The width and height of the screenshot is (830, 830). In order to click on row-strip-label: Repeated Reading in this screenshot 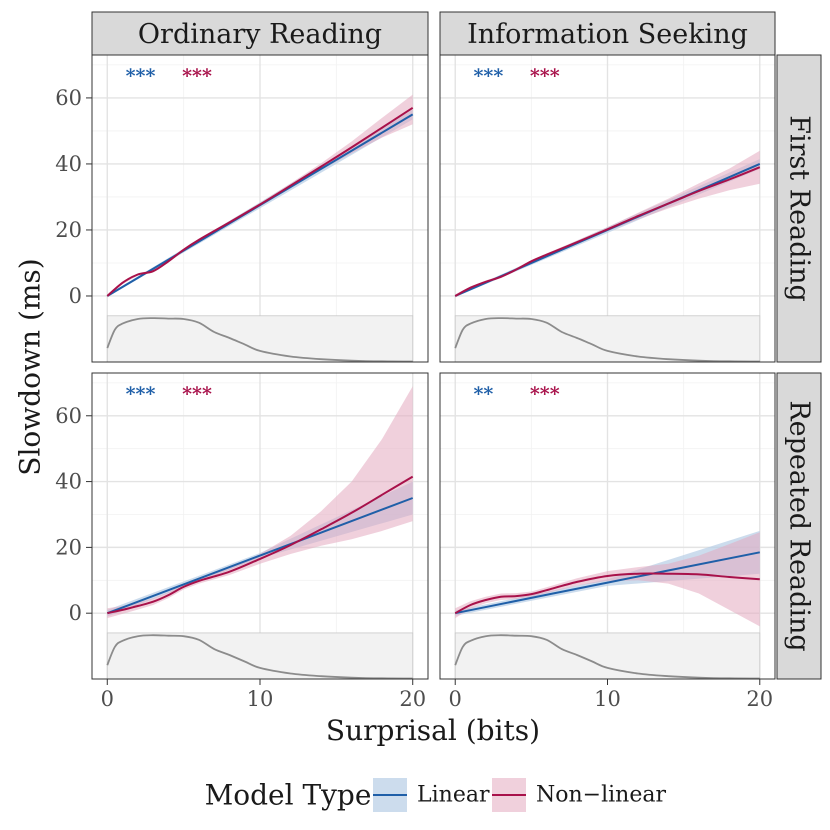, I will do `click(799, 525)`.